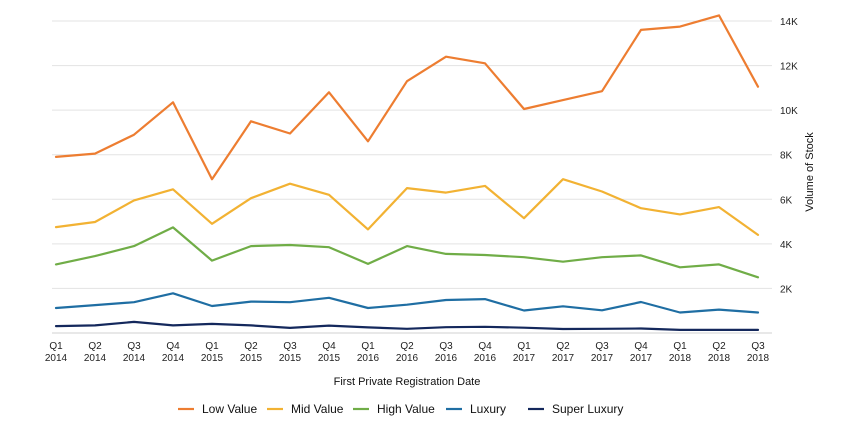 Image resolution: width=849 pixels, height=425 pixels. I want to click on y-tick-label: 4K, so click(786, 245).